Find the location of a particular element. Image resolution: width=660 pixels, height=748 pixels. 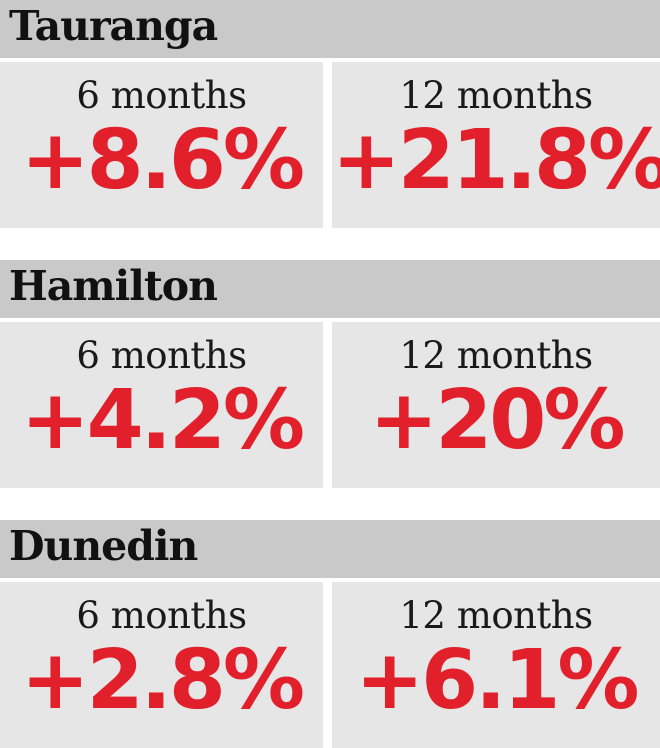

six-month-panel: 6 months +4.2% is located at coordinates (161, 405).